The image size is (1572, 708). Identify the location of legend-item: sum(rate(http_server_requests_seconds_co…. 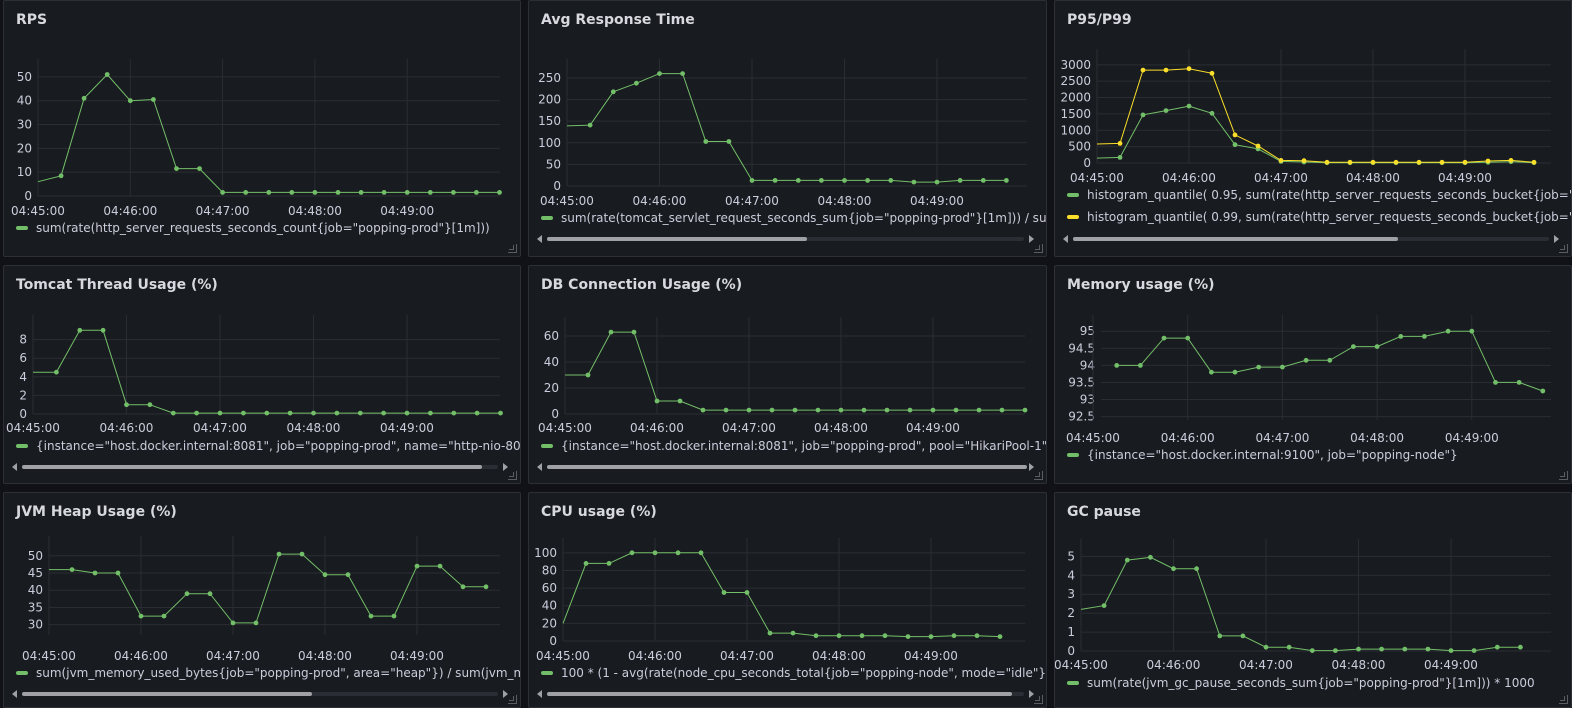
(253, 228).